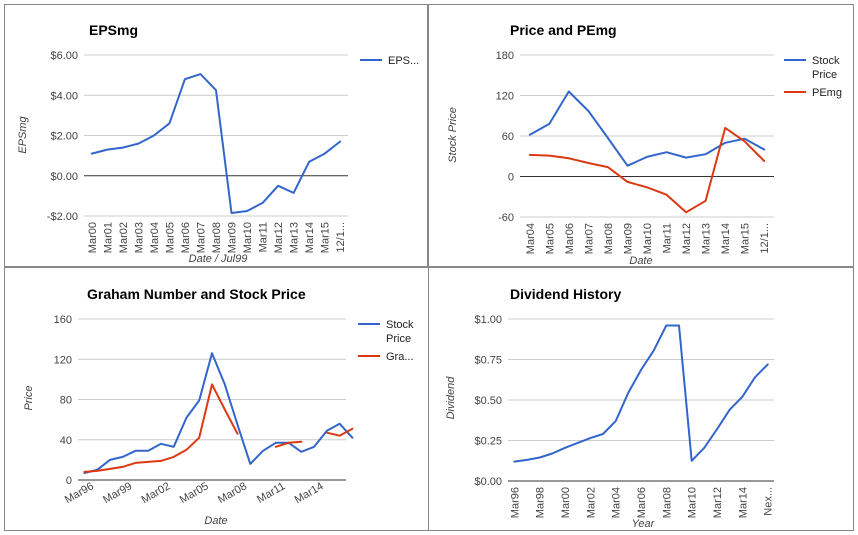  What do you see at coordinates (248, 237) in the screenshot?
I see `x-tick-label: Mar10` at bounding box center [248, 237].